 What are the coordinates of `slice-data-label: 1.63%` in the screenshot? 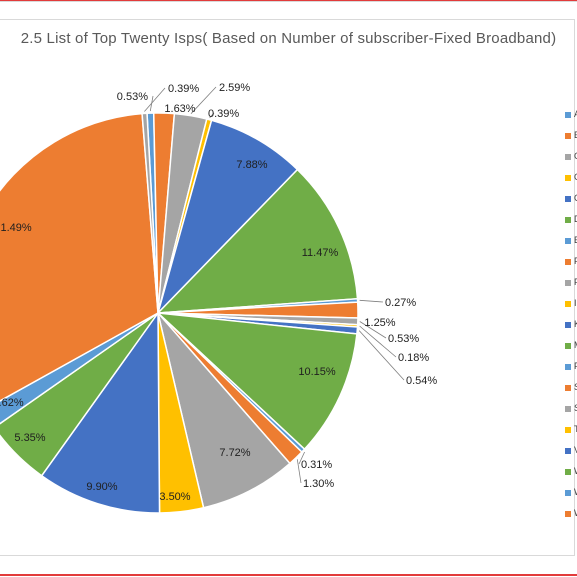 It's located at (179, 109).